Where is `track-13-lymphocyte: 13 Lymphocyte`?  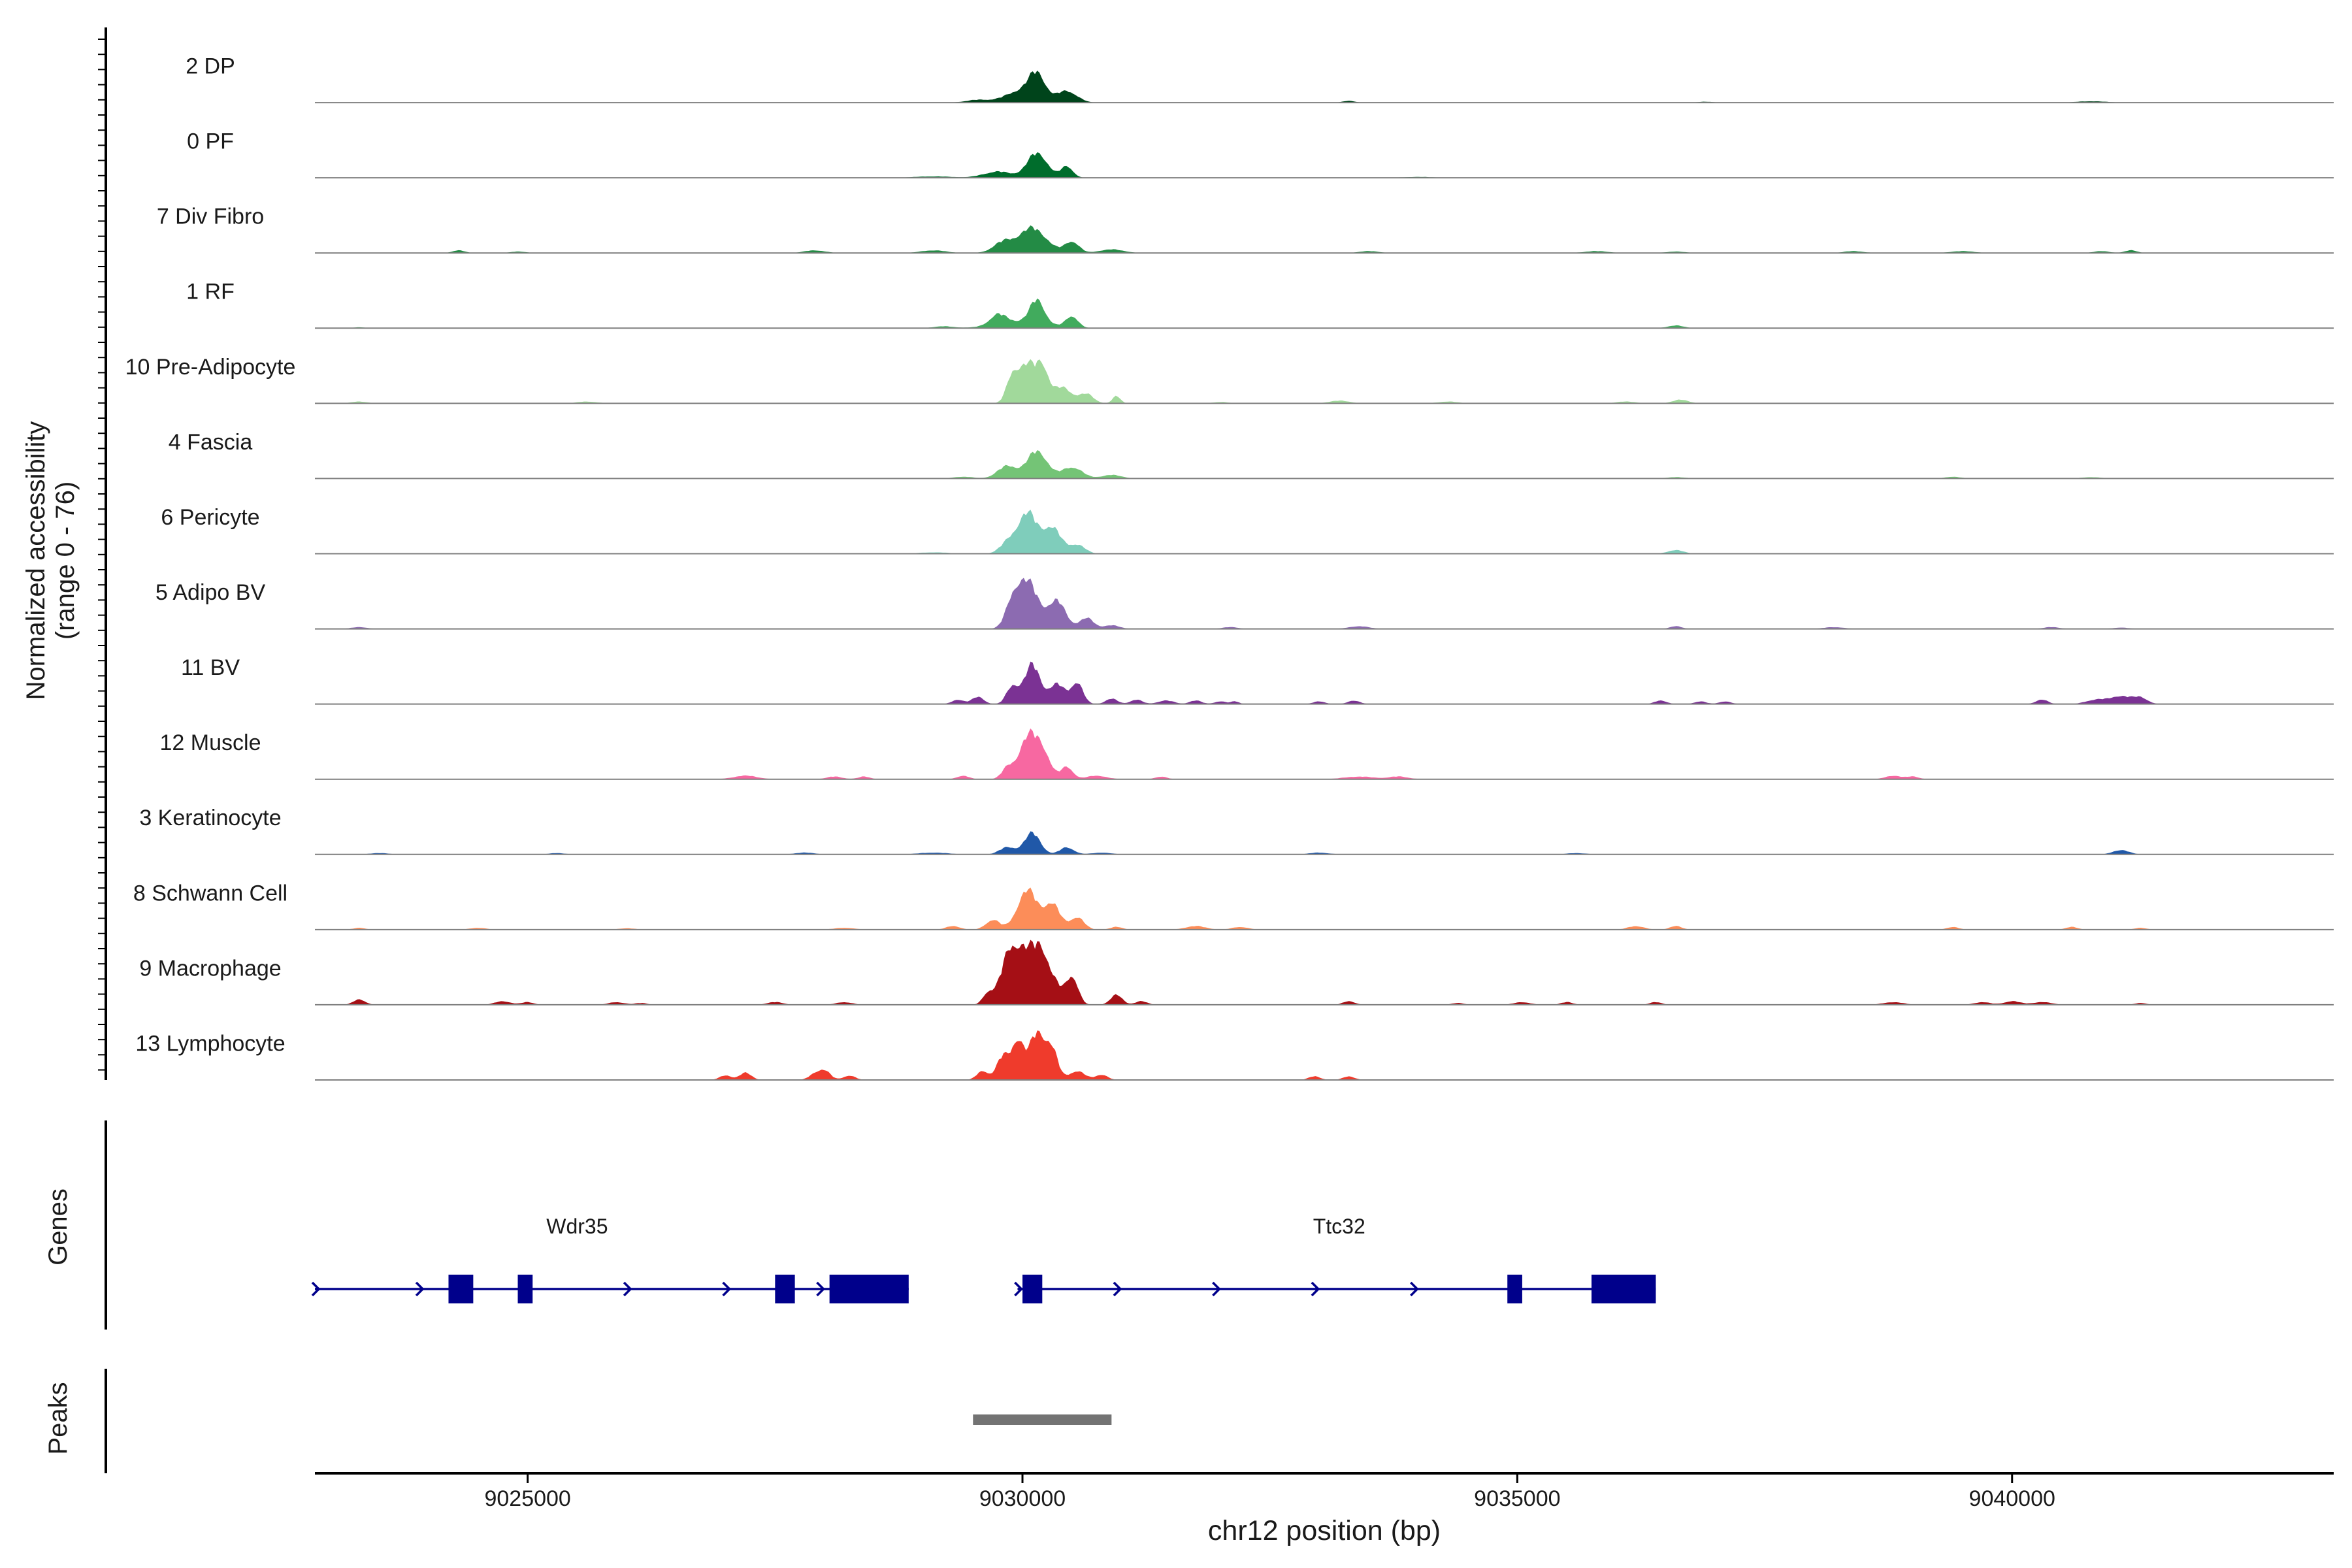 track-13-lymphocyte: 13 Lymphocyte is located at coordinates (1234, 1055).